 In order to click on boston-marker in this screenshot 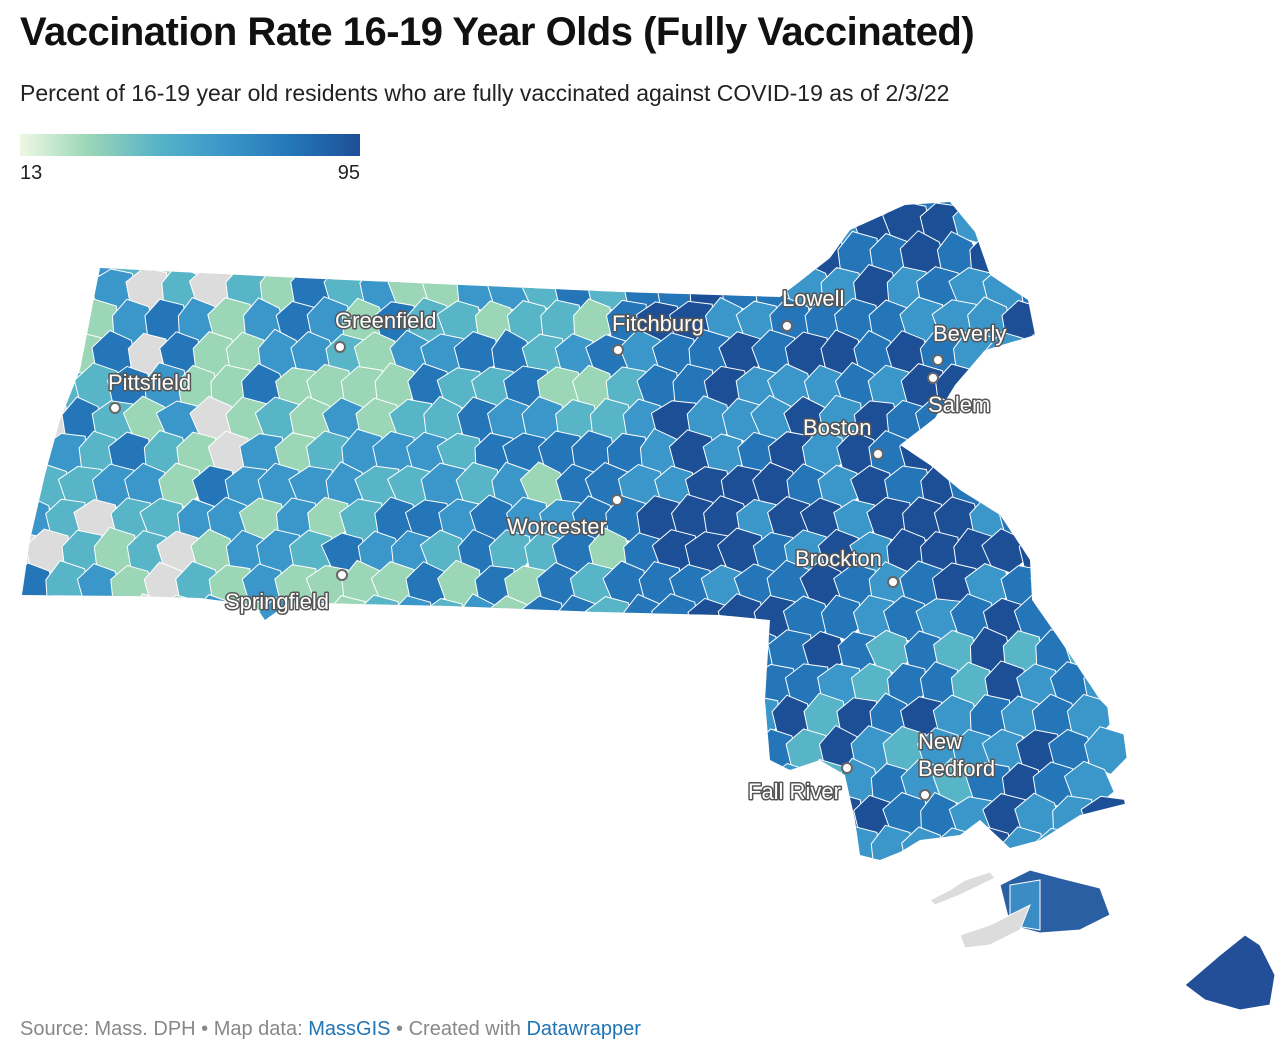, I will do `click(878, 454)`.